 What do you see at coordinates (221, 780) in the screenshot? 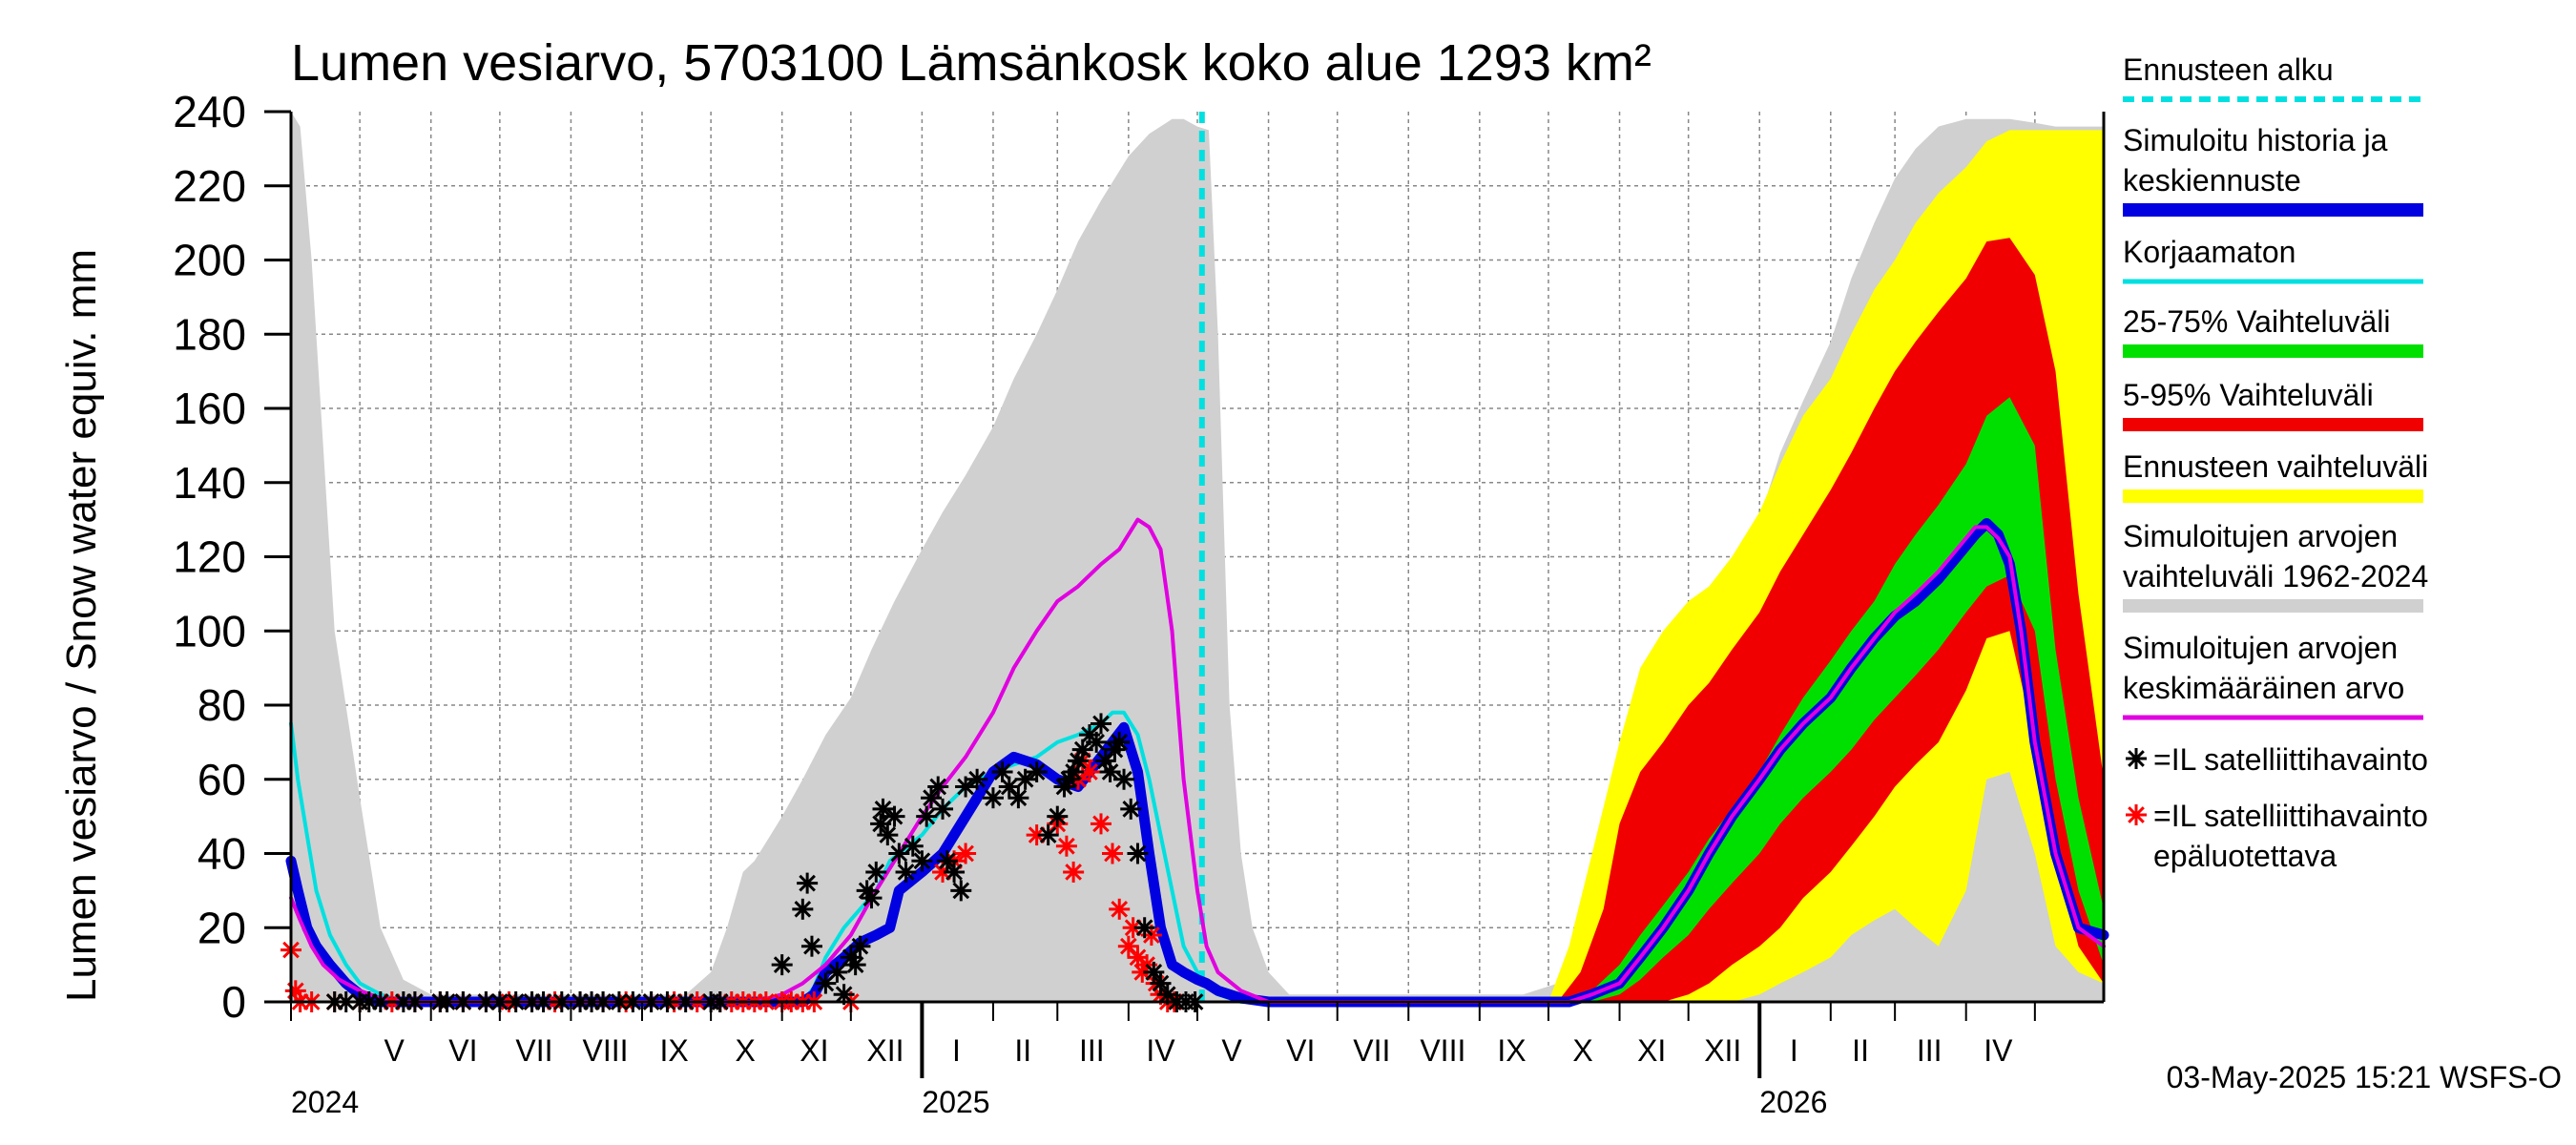
I see `y-tick-label: 60` at bounding box center [221, 780].